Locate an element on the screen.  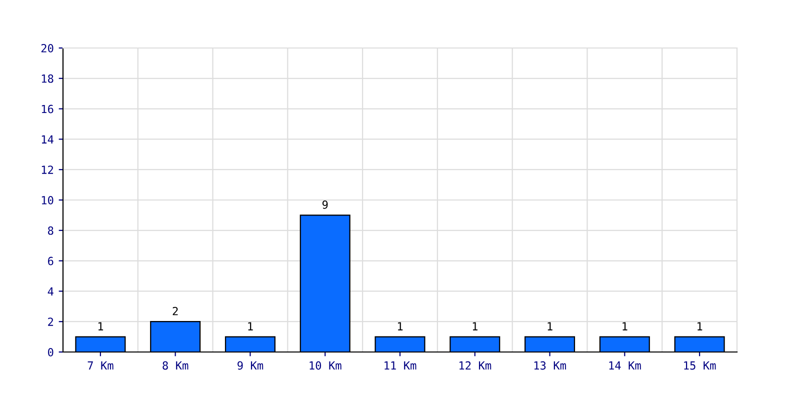
x-tick-label: 12 Km is located at coordinates (476, 365).